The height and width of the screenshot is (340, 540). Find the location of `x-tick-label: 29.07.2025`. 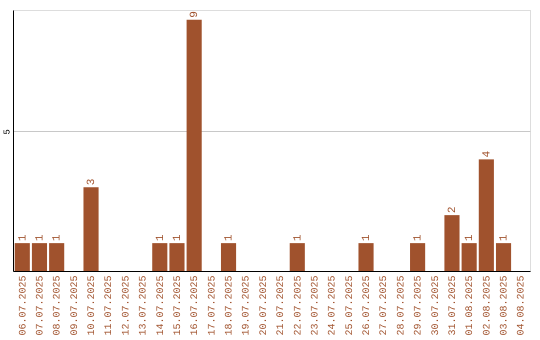

x-tick-label: 29.07.2025 is located at coordinates (419, 306).